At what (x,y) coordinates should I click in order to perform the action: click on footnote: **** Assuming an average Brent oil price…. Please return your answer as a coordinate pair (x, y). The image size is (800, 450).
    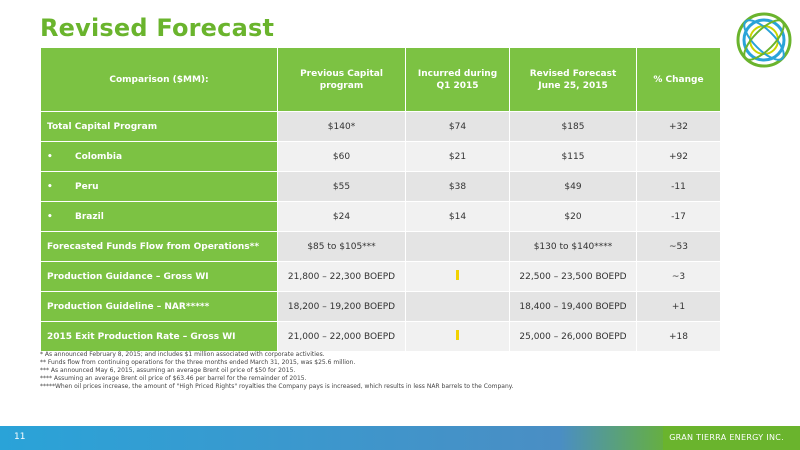
    Looking at the image, I should click on (173, 378).